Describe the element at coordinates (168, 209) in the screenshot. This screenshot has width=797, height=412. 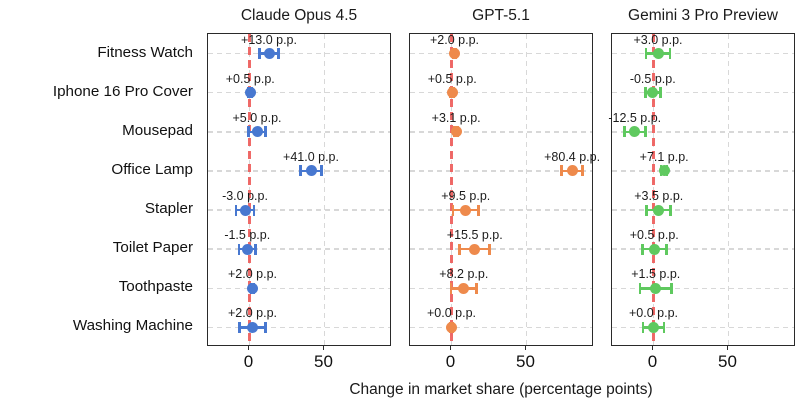
I see `category-label: Stapler` at that location.